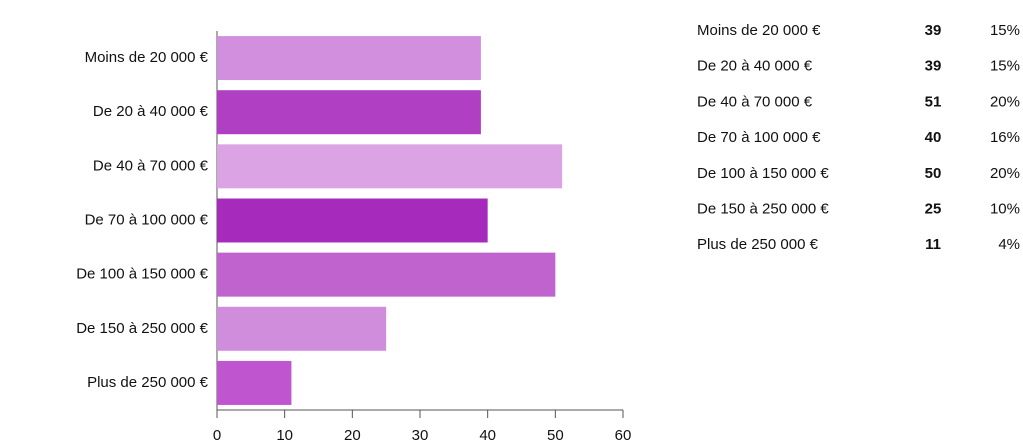  I want to click on x-tick-label: 60, so click(623, 434).